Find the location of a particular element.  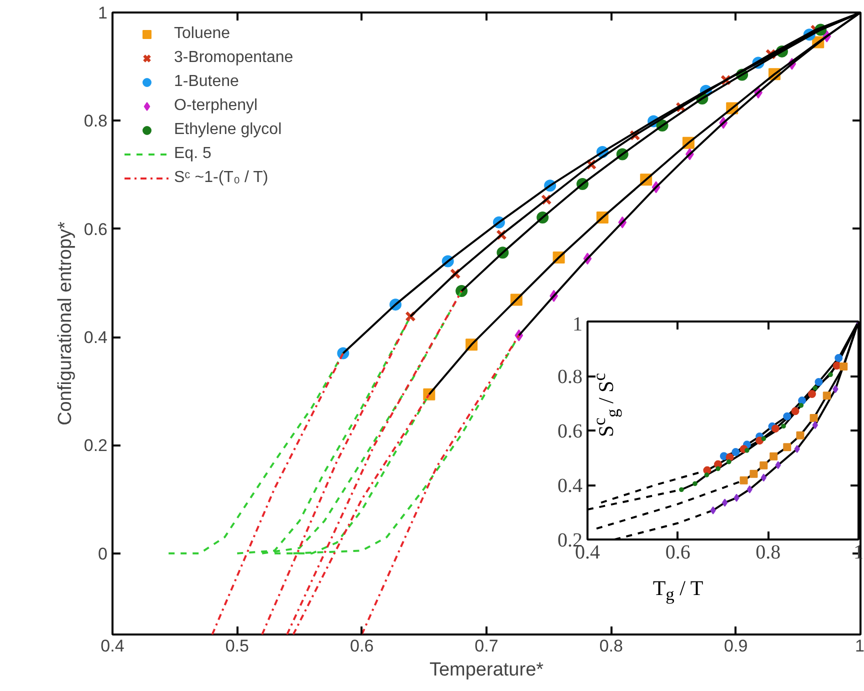

x-tick-label: 0.9 is located at coordinates (736, 646).